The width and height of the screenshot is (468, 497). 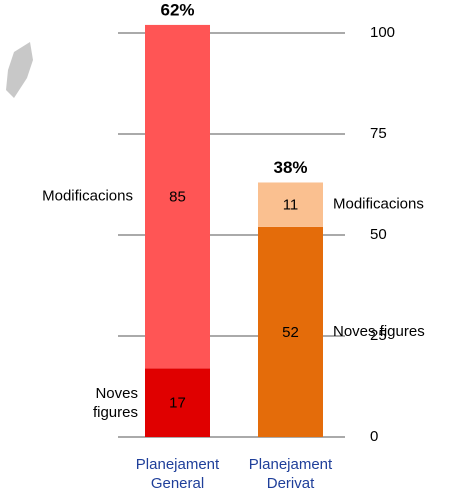 I want to click on x-tick-label: Planejament Derivat, so click(x=290, y=474).